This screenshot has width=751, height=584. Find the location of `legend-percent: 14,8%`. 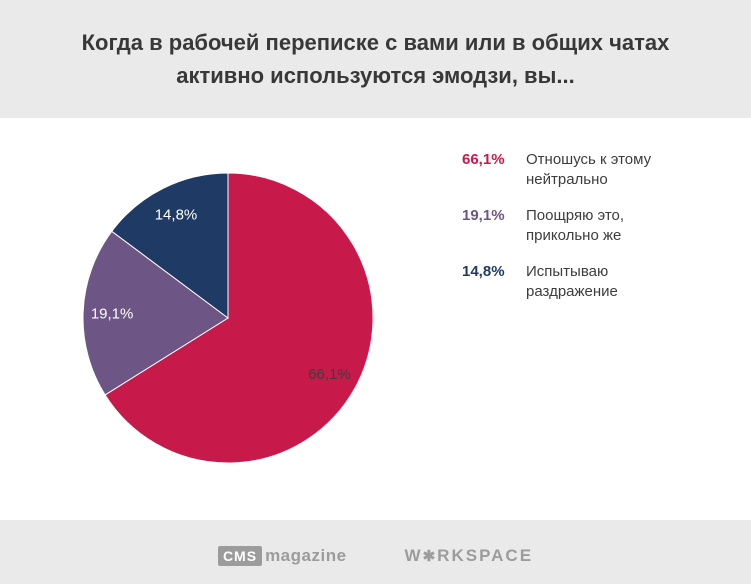

legend-percent: 14,8% is located at coordinates (483, 271).